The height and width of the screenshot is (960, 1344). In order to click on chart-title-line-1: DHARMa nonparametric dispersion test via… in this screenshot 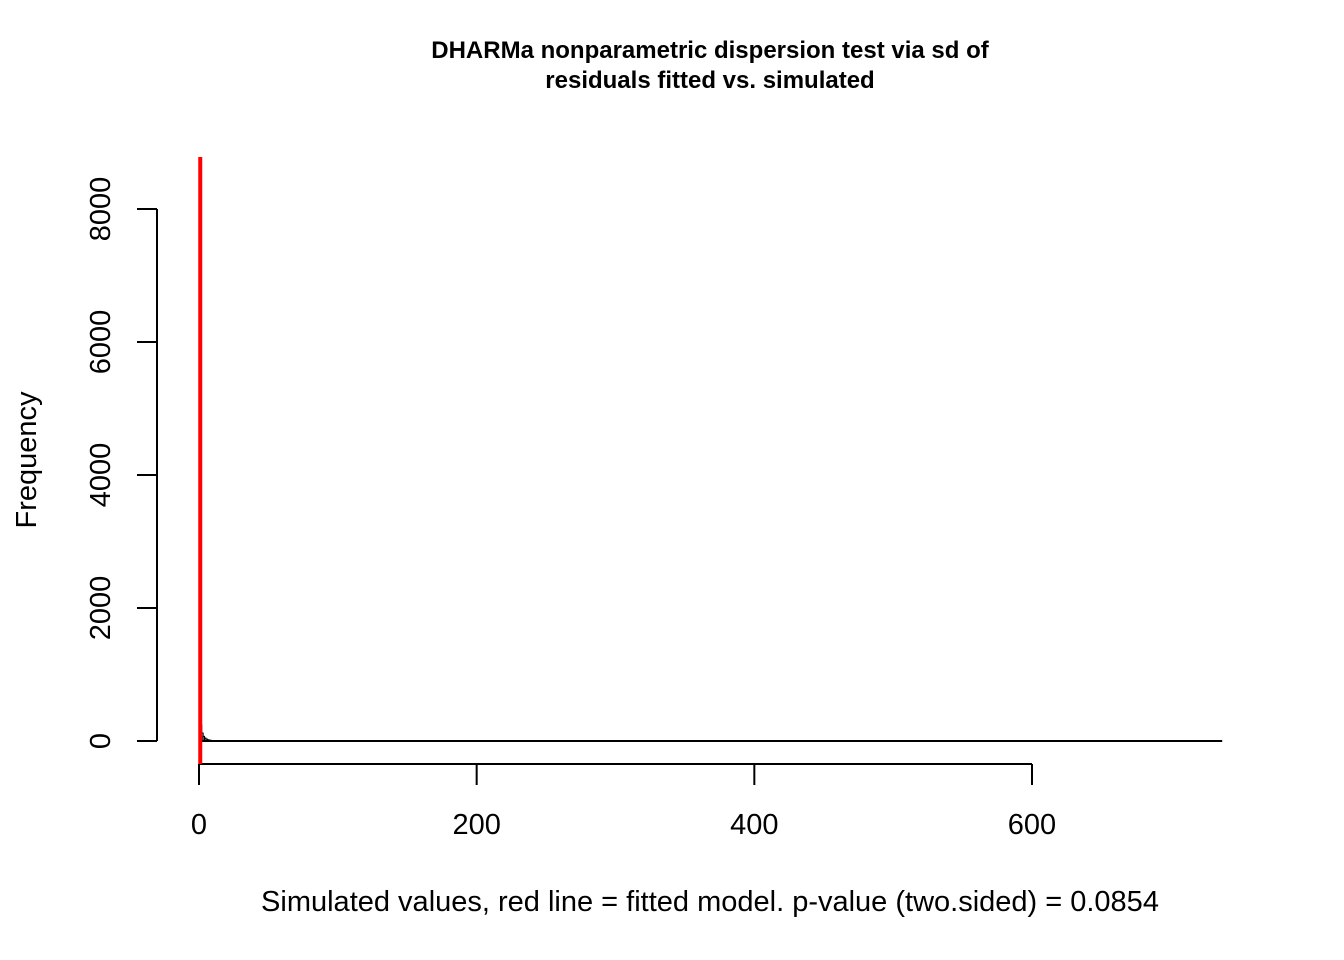, I will do `click(710, 50)`.